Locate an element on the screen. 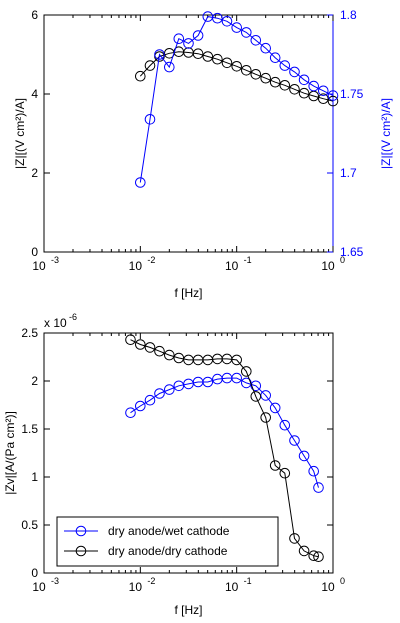  y-left-tick-label: 6 is located at coordinates (34, 15).